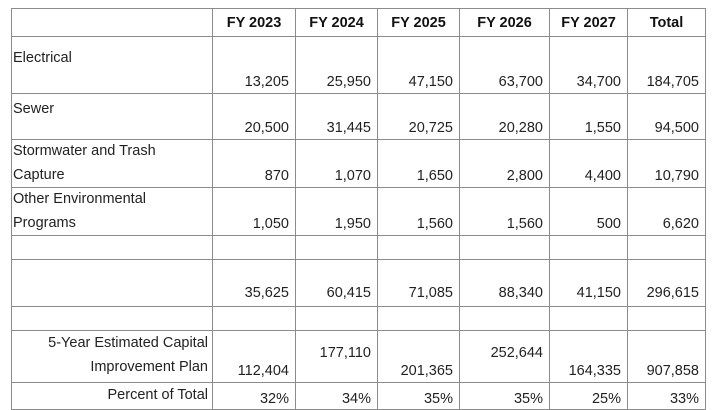 This screenshot has height=410, width=723. I want to click on cell-total: 296,615, so click(666, 283).